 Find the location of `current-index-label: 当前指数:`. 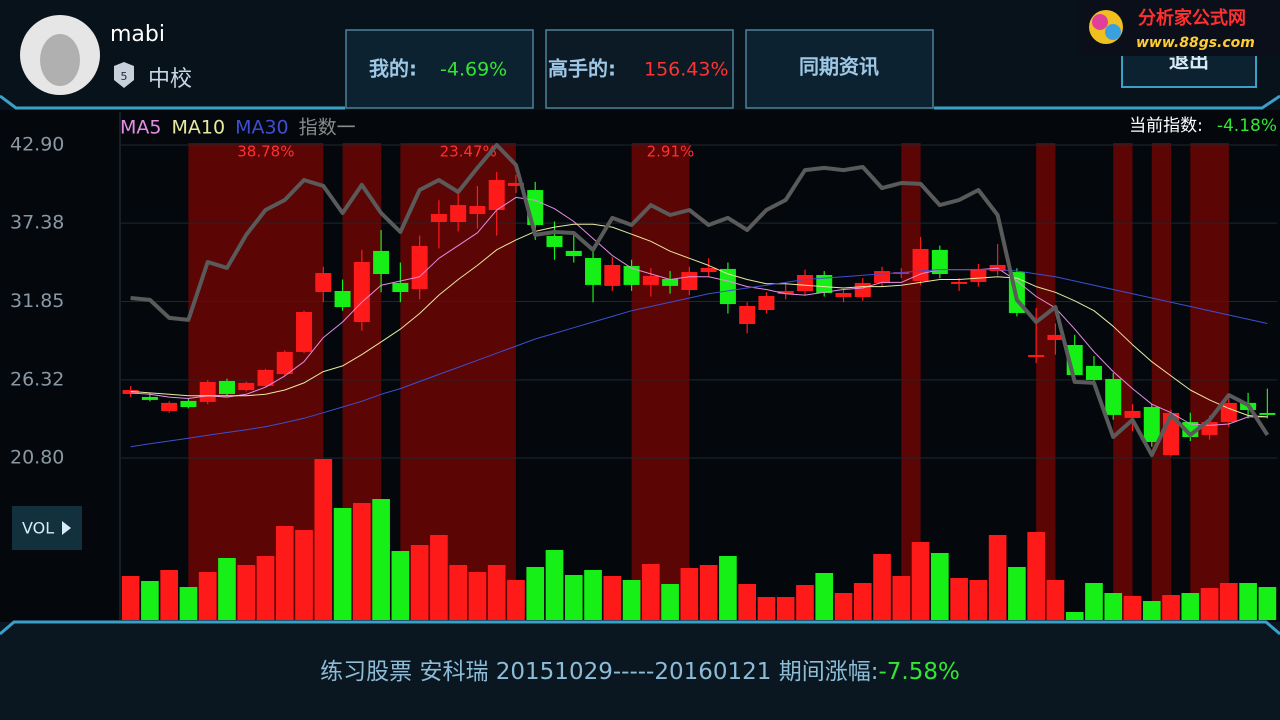

current-index-label: 当前指数: is located at coordinates (1166, 126).